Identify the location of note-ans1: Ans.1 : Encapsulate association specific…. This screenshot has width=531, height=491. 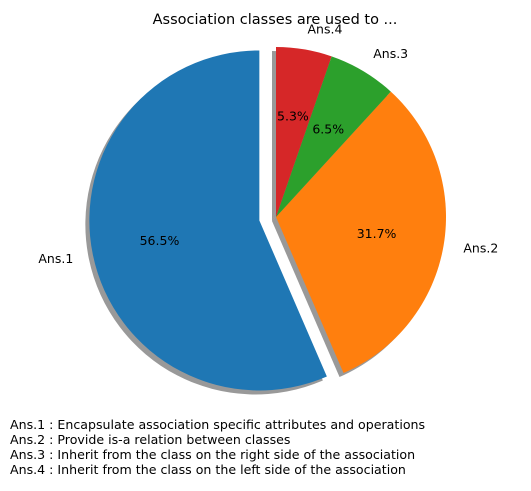
(217, 424).